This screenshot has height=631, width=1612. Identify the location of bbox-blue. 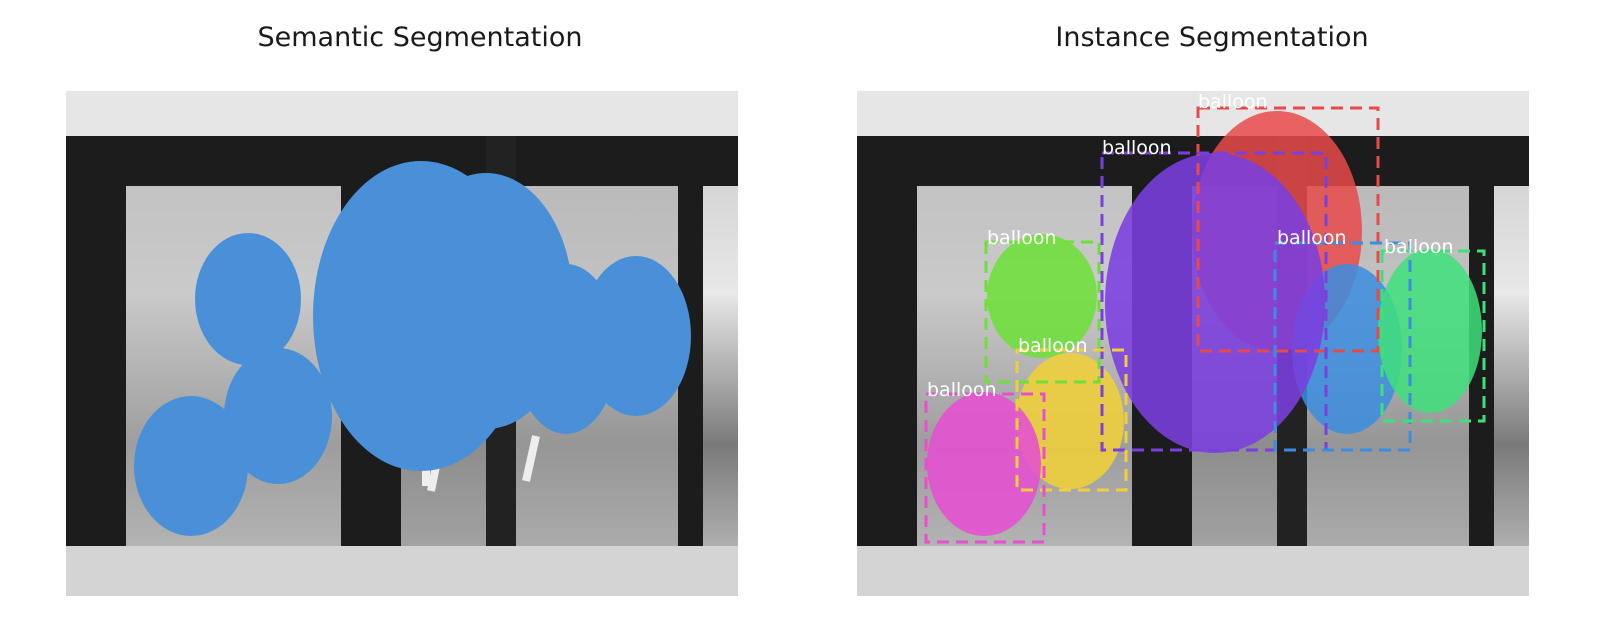
(1342, 346).